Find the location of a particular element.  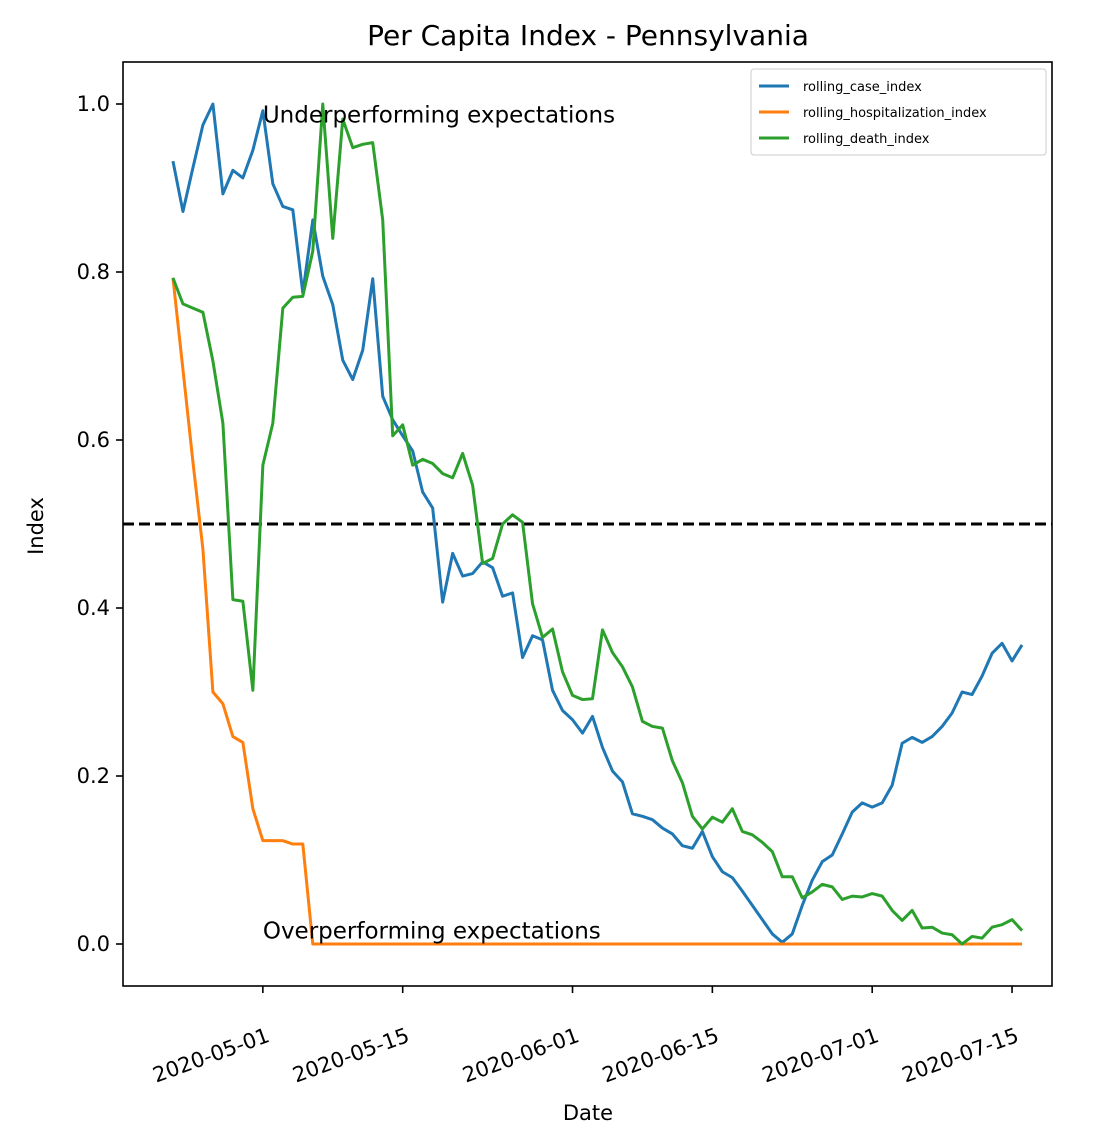

annotation-underperforming: Underperforming expectations is located at coordinates (439, 115).